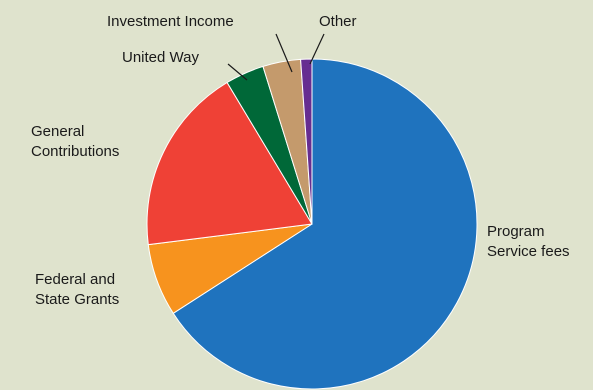  What do you see at coordinates (75, 279) in the screenshot?
I see `slice-label-federal-and-state-grants: Federal and` at bounding box center [75, 279].